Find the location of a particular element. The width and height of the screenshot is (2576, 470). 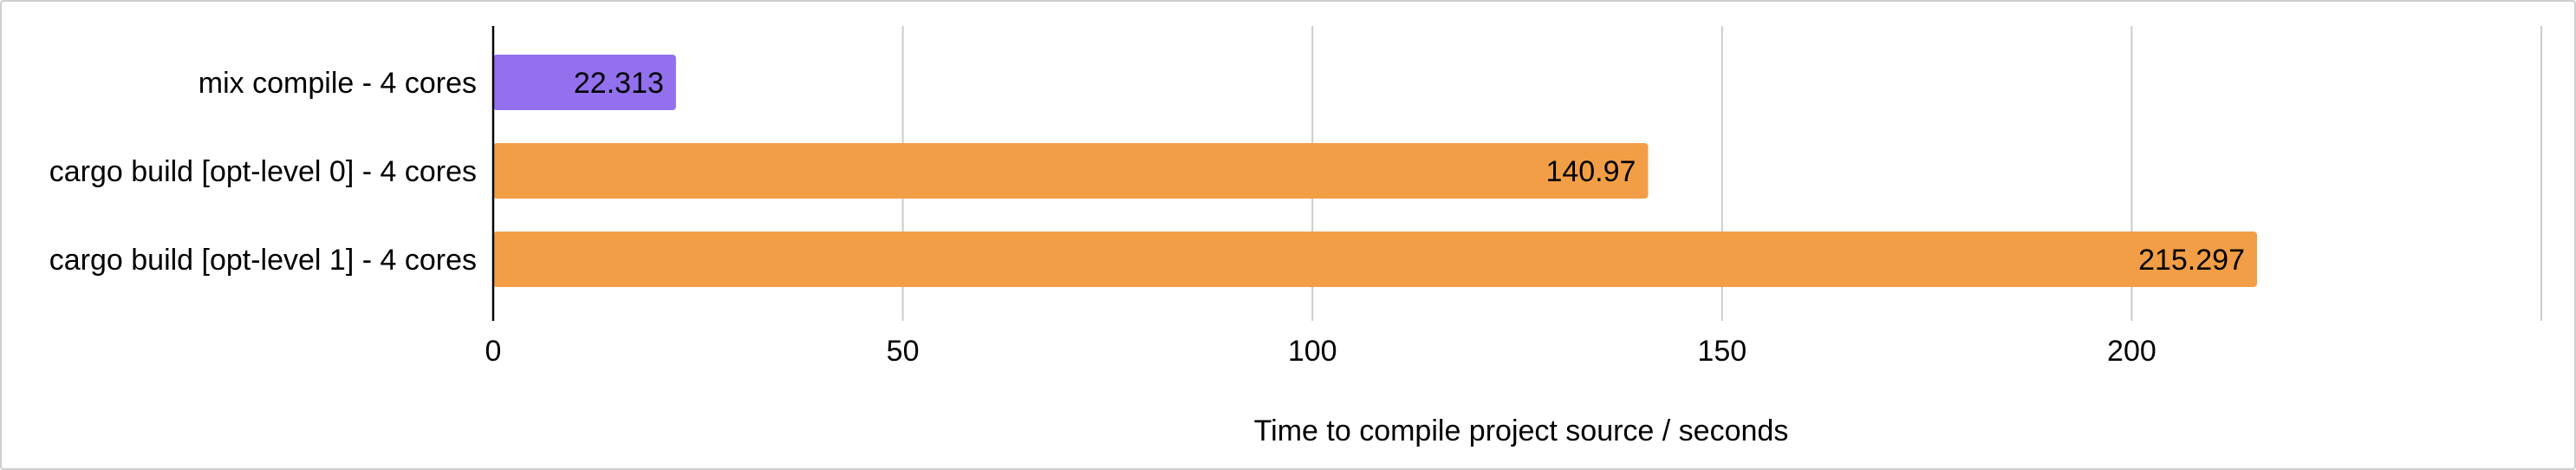

x-axis-title: Time to compile project source / seconds is located at coordinates (1521, 431).